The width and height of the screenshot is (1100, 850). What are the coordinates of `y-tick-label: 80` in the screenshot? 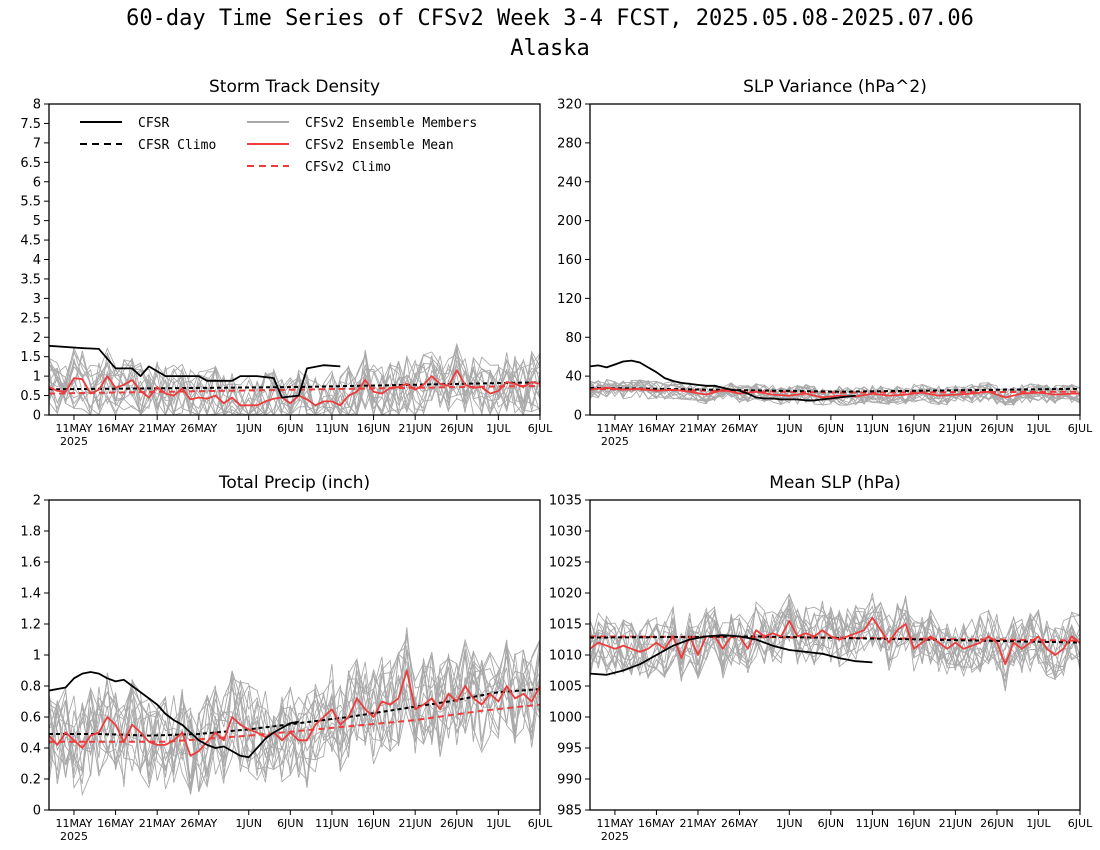 It's located at (573, 338).